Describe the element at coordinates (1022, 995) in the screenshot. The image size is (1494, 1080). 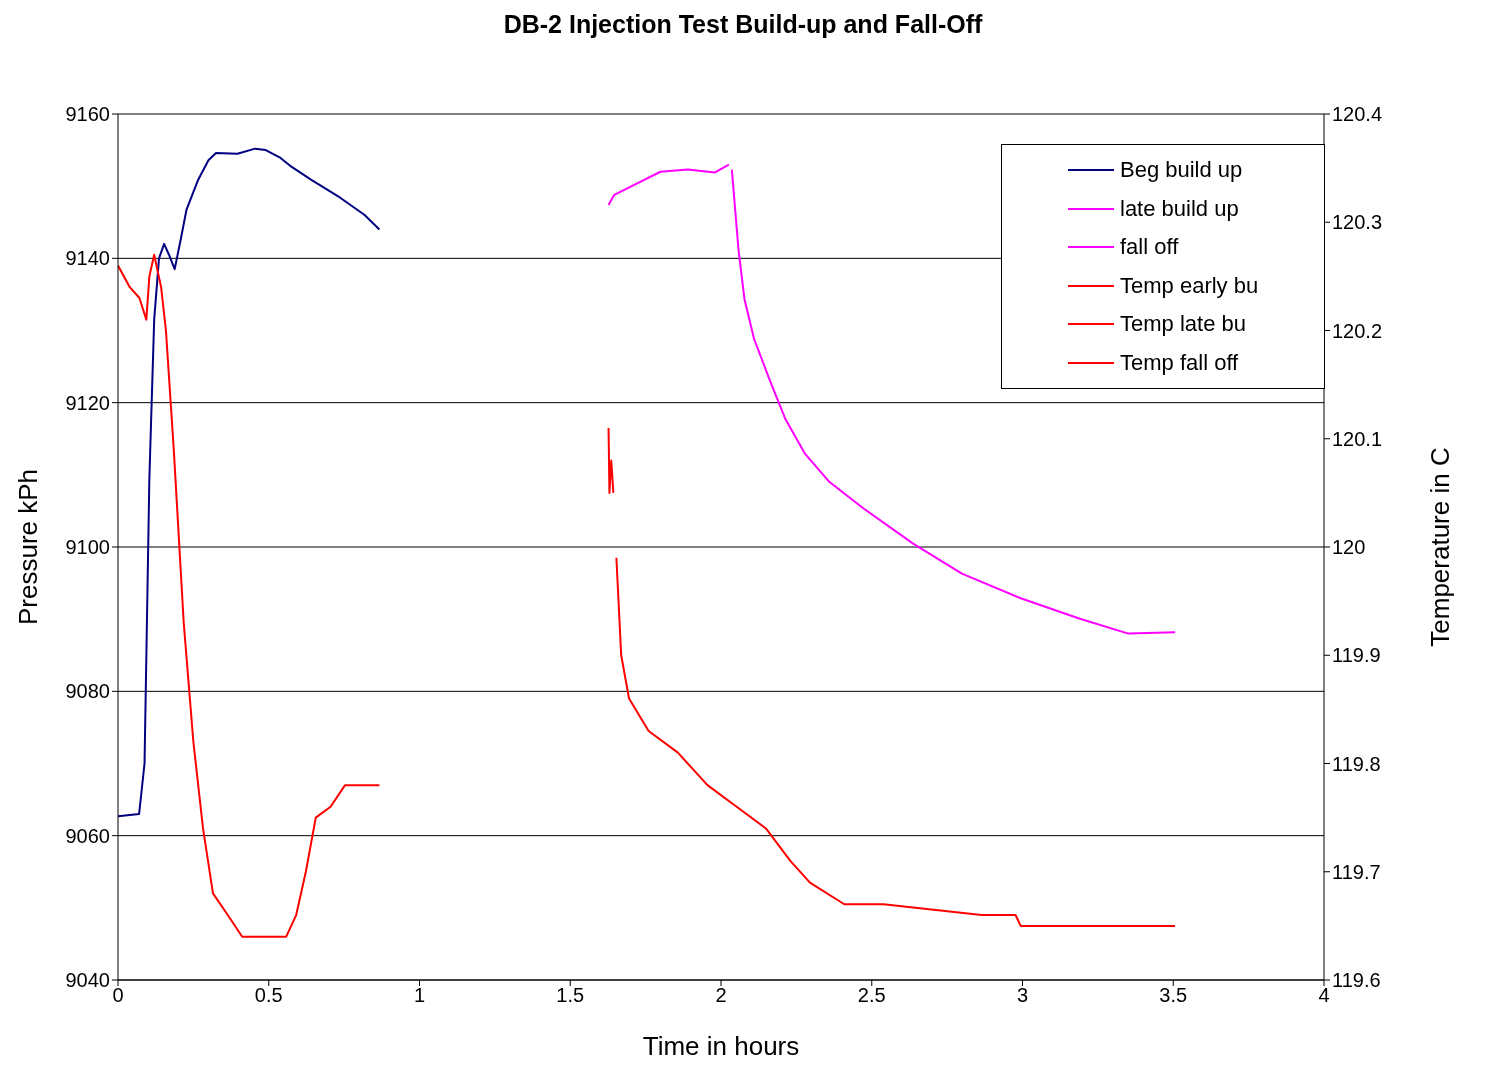
I see `x-tick-label: 3` at that location.